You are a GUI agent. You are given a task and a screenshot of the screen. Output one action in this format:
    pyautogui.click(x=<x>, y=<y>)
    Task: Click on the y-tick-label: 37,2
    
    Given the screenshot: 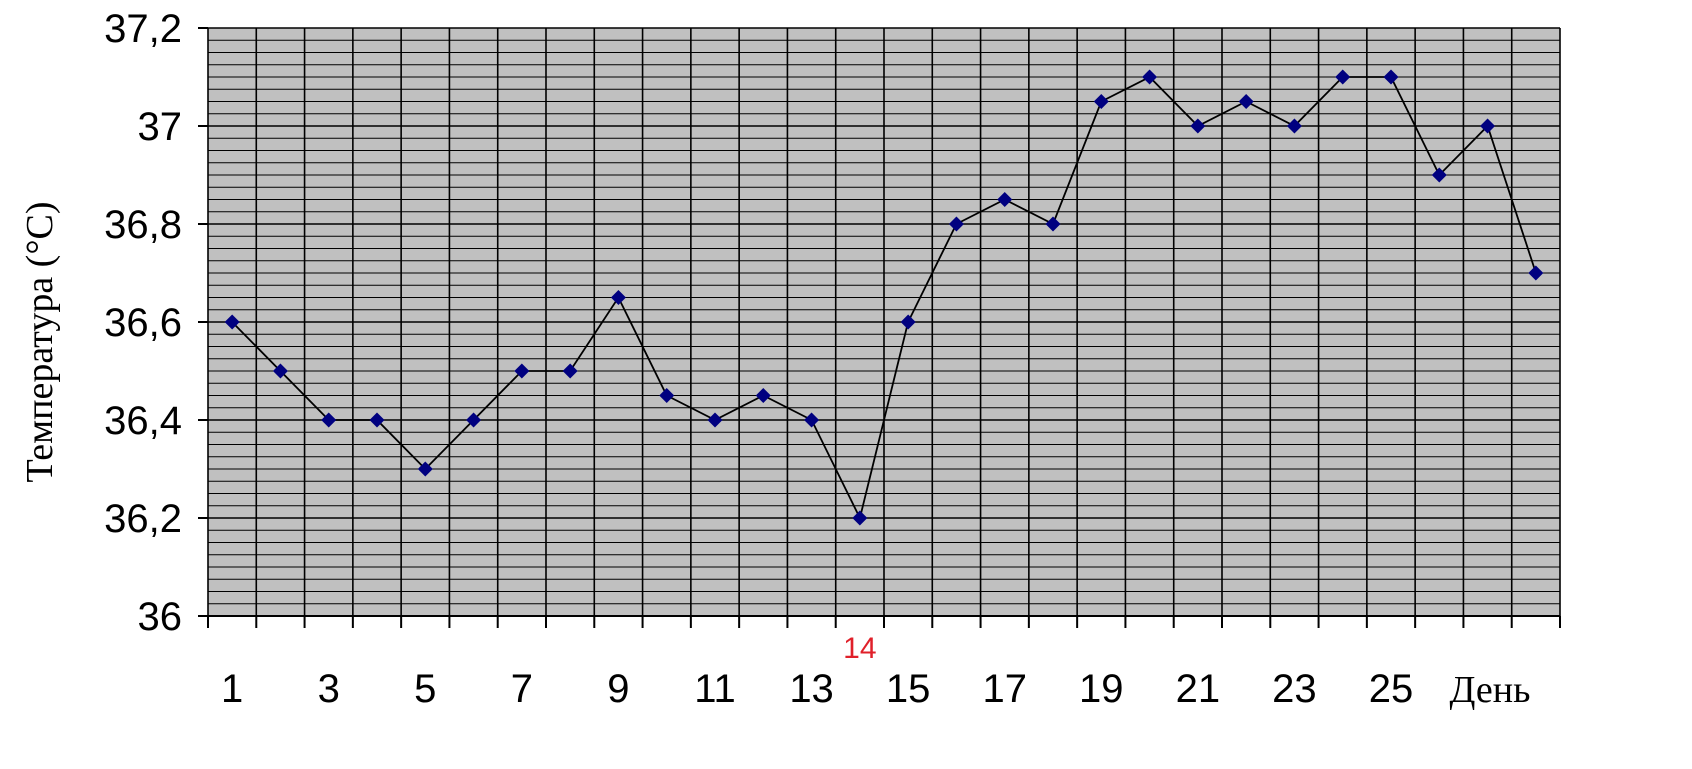 What is the action you would take?
    pyautogui.click(x=143, y=29)
    